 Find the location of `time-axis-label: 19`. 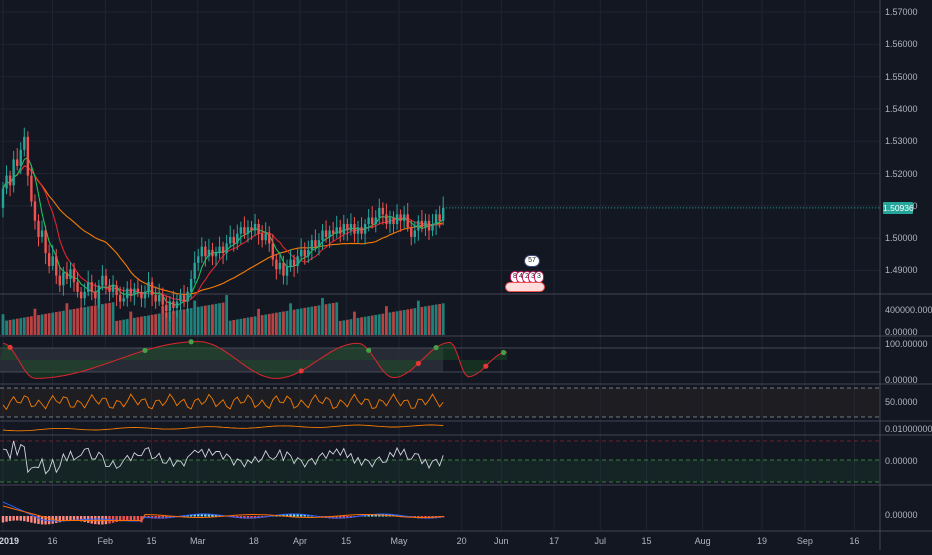

time-axis-label: 19 is located at coordinates (762, 541).